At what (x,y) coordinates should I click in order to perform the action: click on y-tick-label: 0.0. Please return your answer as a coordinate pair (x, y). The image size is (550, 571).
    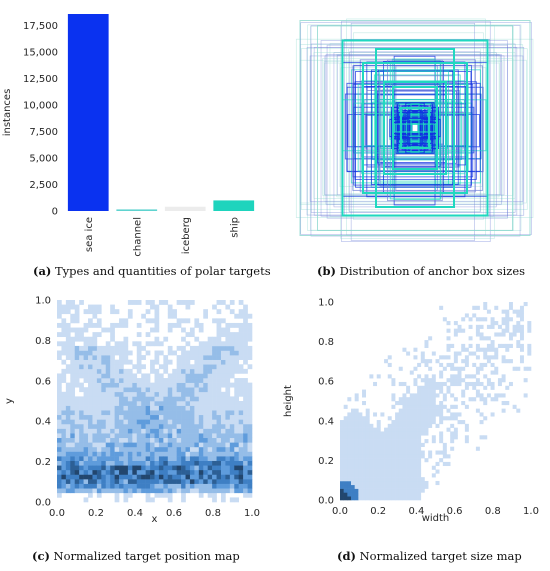
    Looking at the image, I should click on (43, 503).